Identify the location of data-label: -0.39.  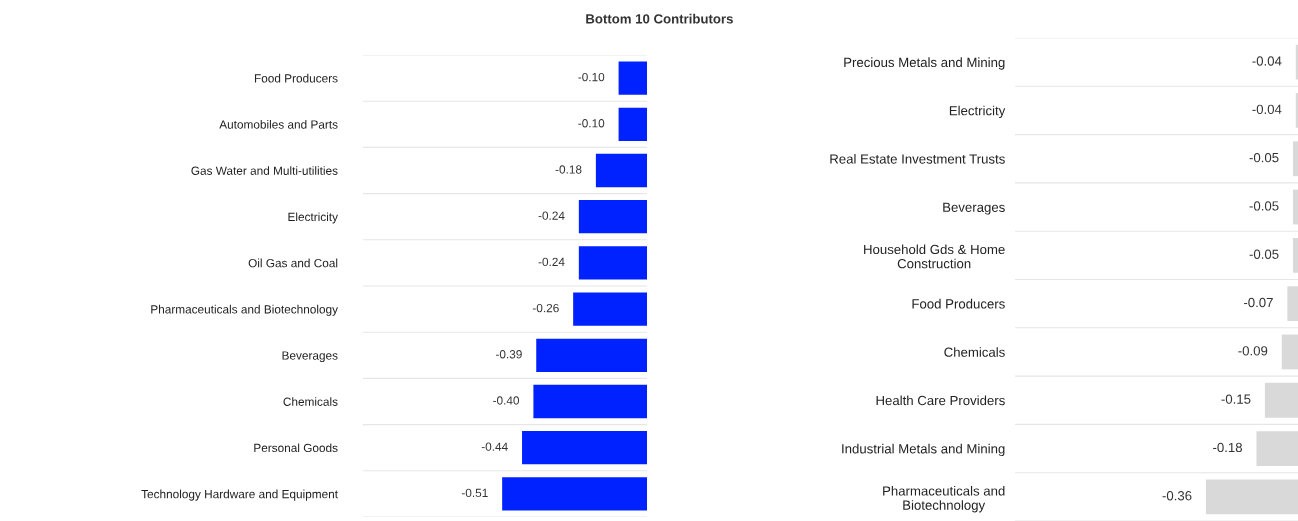
(508, 354).